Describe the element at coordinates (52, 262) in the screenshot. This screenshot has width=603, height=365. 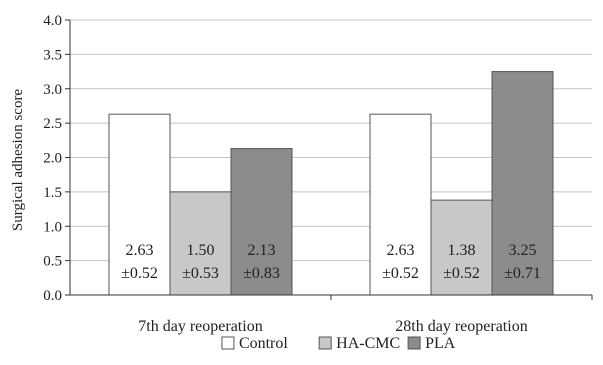
I see `y-tick-label: 0.5` at that location.